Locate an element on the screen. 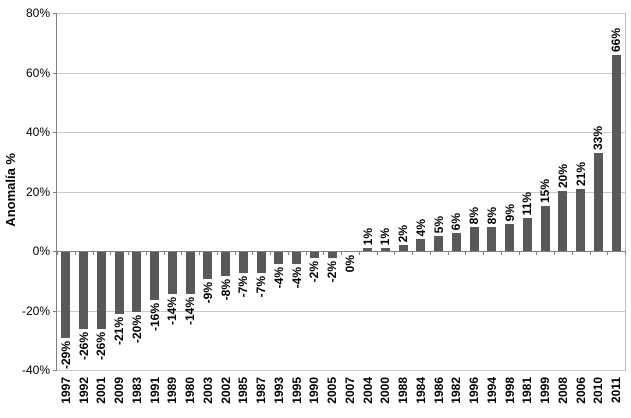 This screenshot has width=631, height=418. data-label: -8% is located at coordinates (226, 290).